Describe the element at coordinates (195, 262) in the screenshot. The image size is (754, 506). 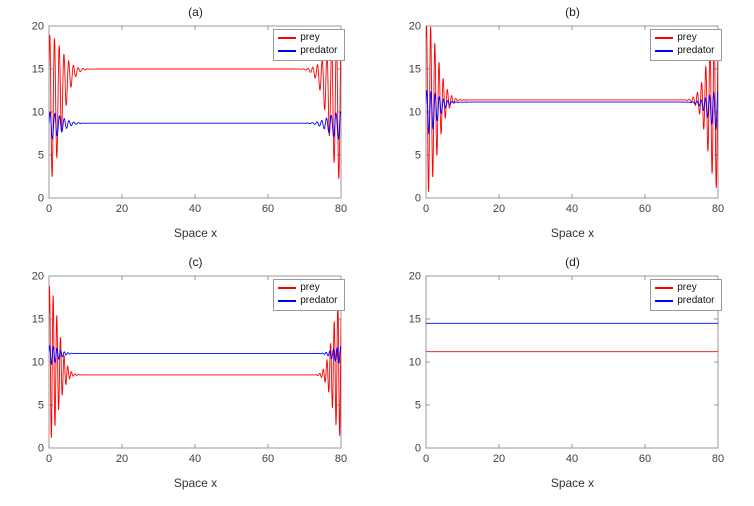
I see `plot-title: (c)` at that location.